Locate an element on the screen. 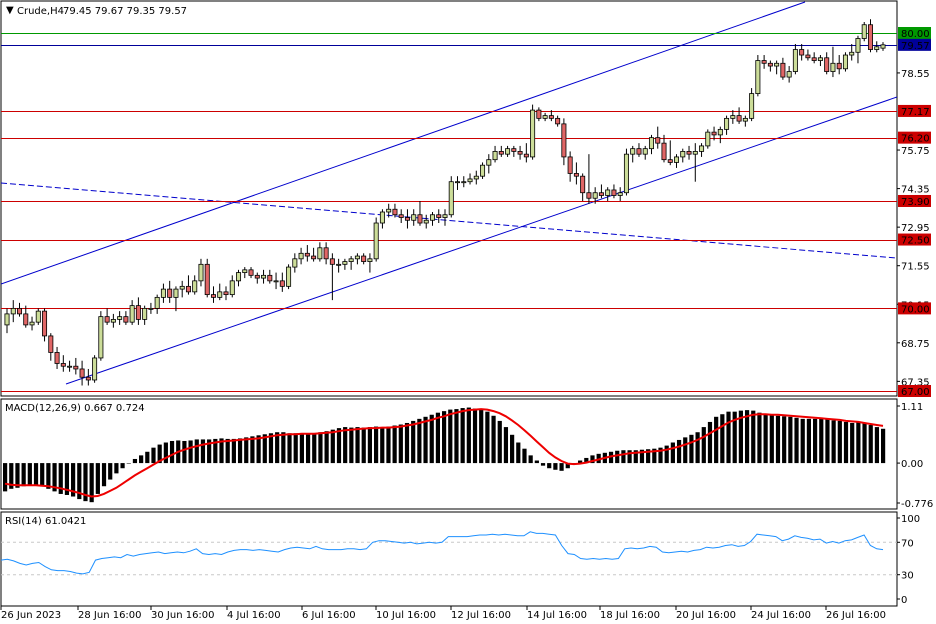 The width and height of the screenshot is (936, 624). time-tick-label: 24 Jul 16:00 is located at coordinates (781, 615).